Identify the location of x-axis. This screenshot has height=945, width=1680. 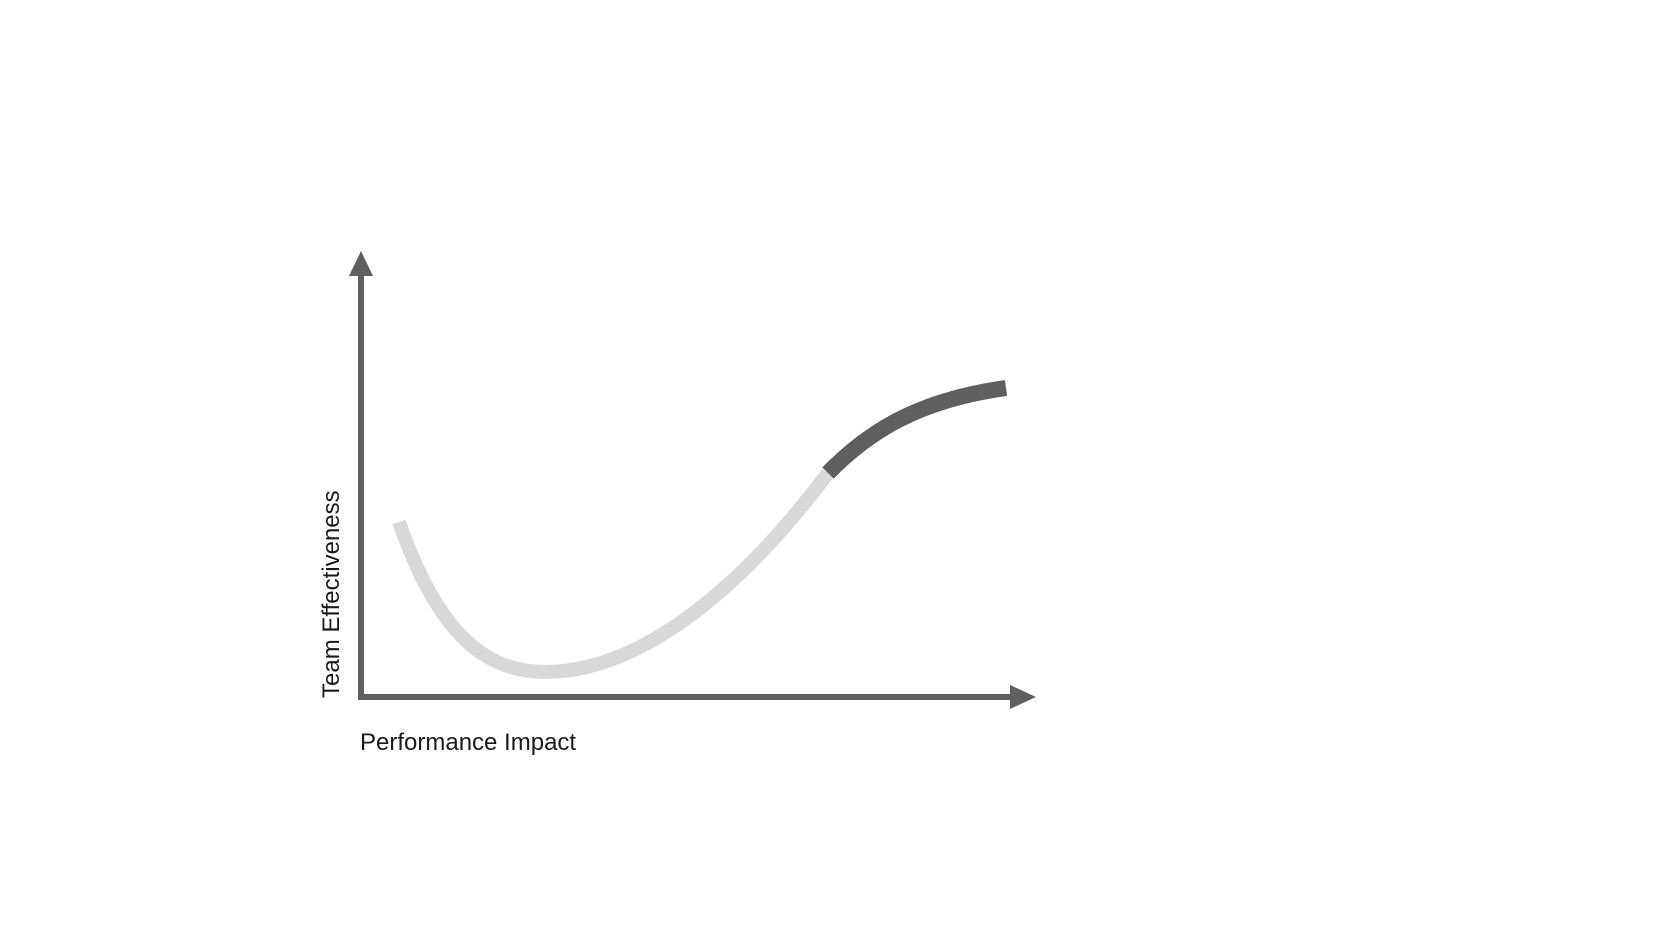
(697, 697).